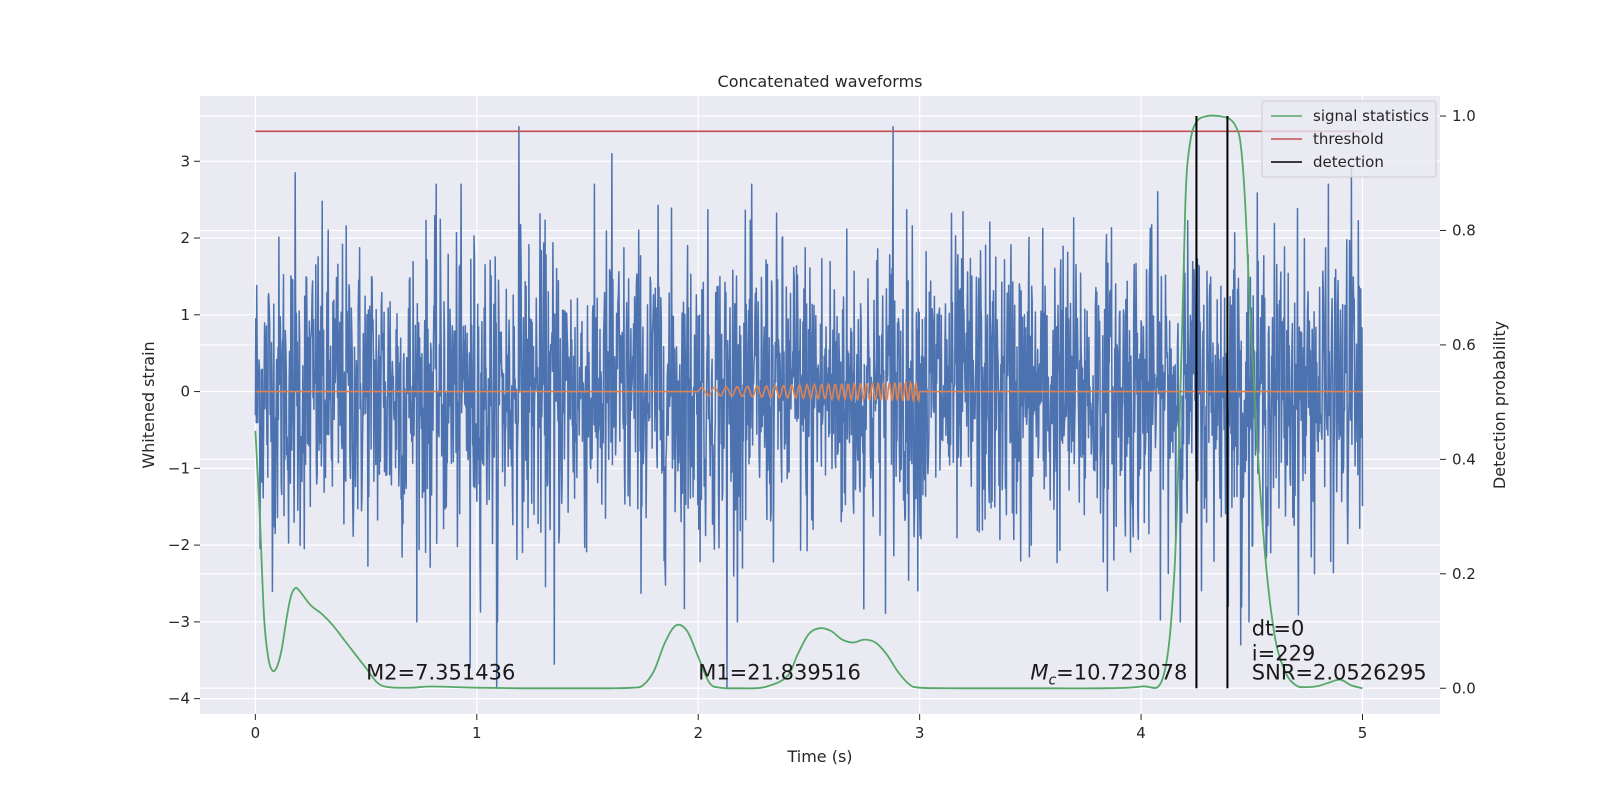 This screenshot has width=1600, height=800. Describe the element at coordinates (1464, 345) in the screenshot. I see `y-right-tick-label-2: 0.6` at that location.